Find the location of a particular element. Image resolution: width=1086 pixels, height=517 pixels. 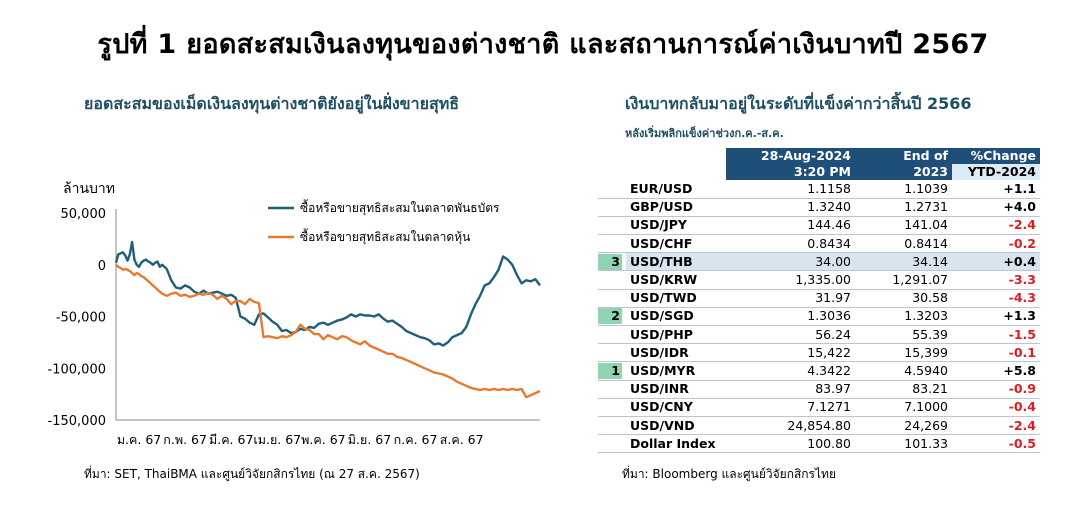

ytd-change: -0.9 is located at coordinates (996, 389).